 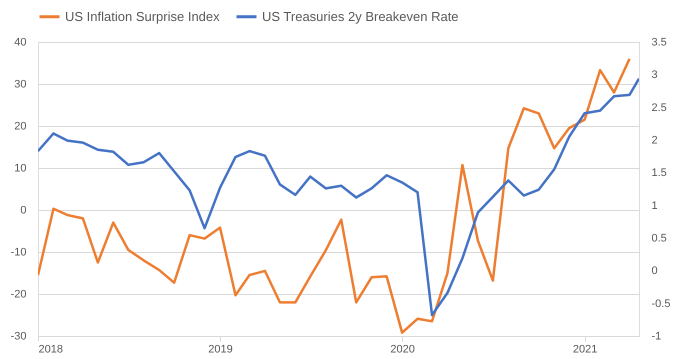 I want to click on x-tick-label: 2021, so click(x=585, y=350).